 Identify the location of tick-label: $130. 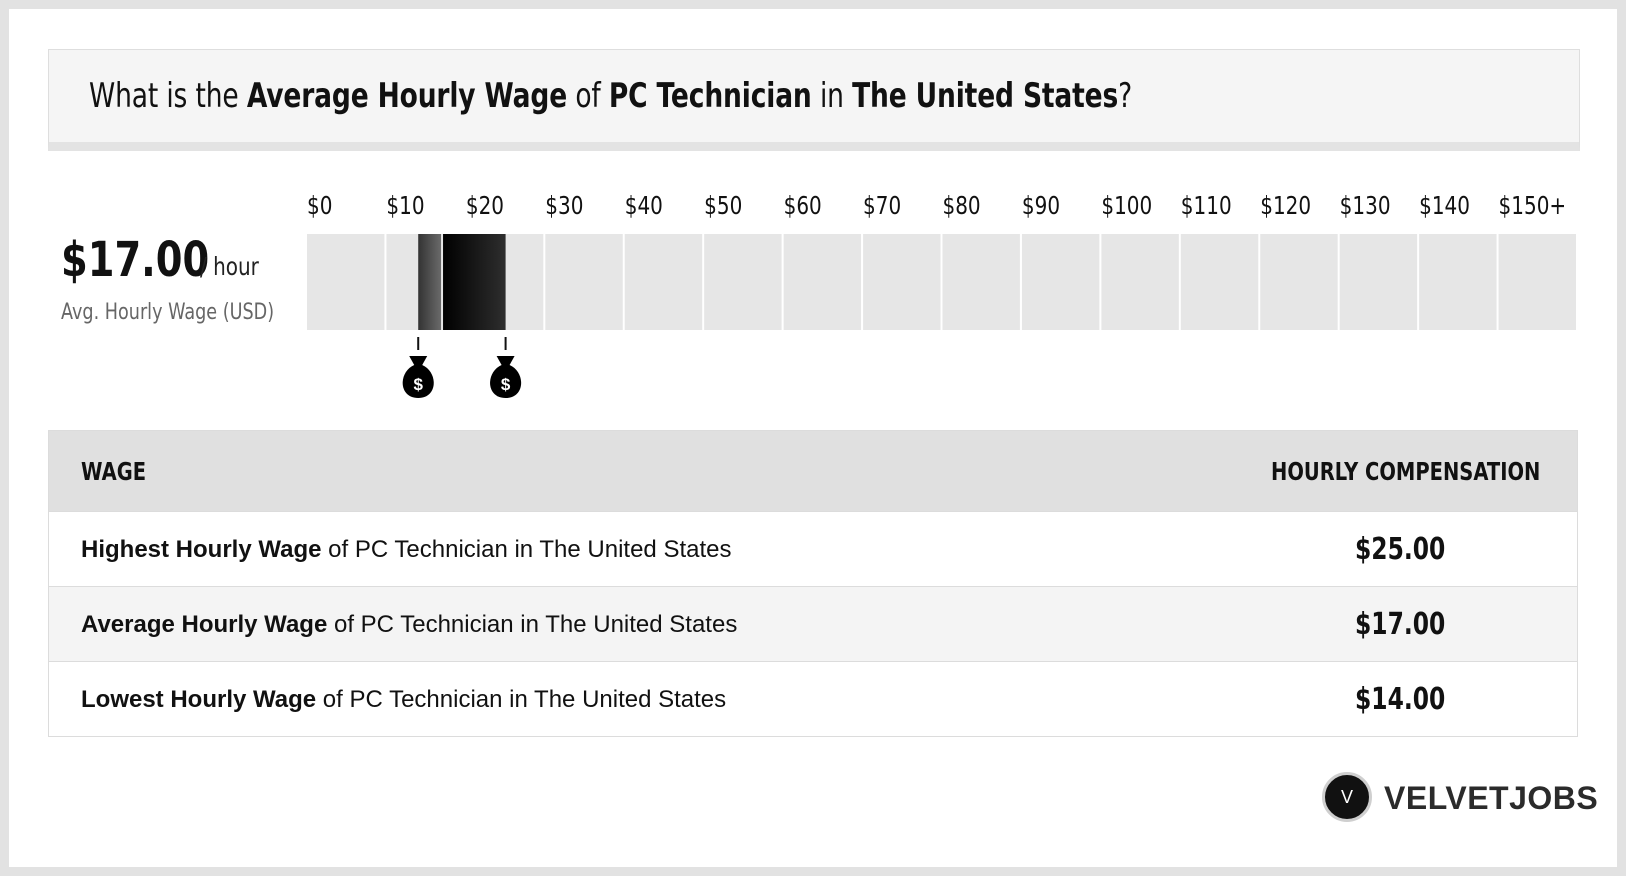
(1365, 206).